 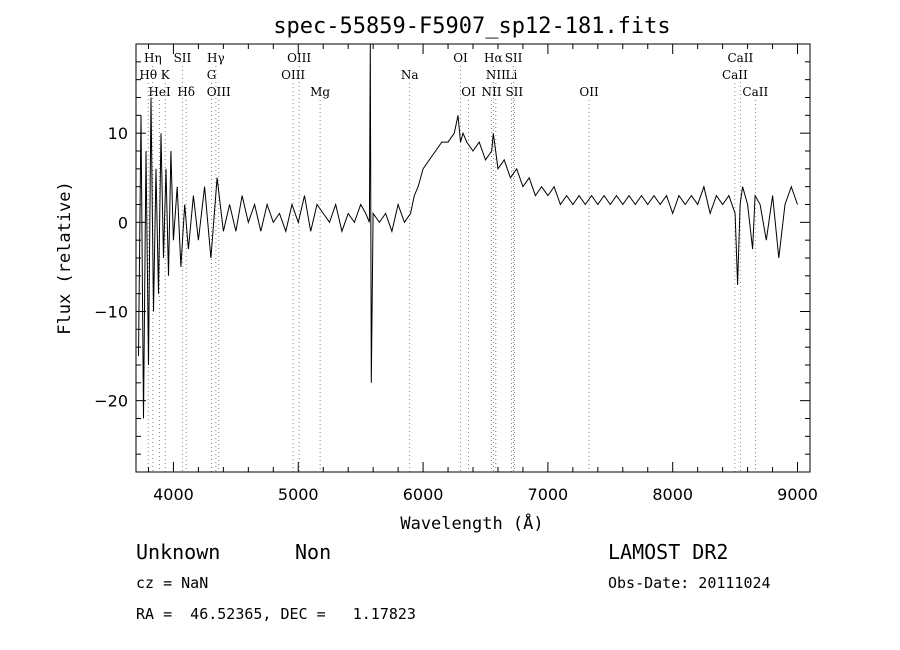 I want to click on spectral-line-label: Li, so click(x=512, y=75).